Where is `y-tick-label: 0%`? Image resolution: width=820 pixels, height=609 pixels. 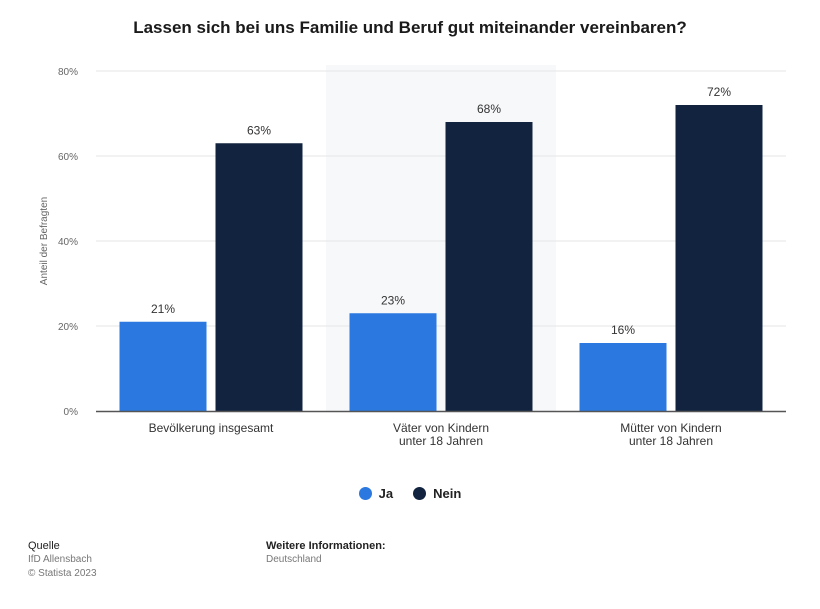
y-tick-label: 0% is located at coordinates (71, 412).